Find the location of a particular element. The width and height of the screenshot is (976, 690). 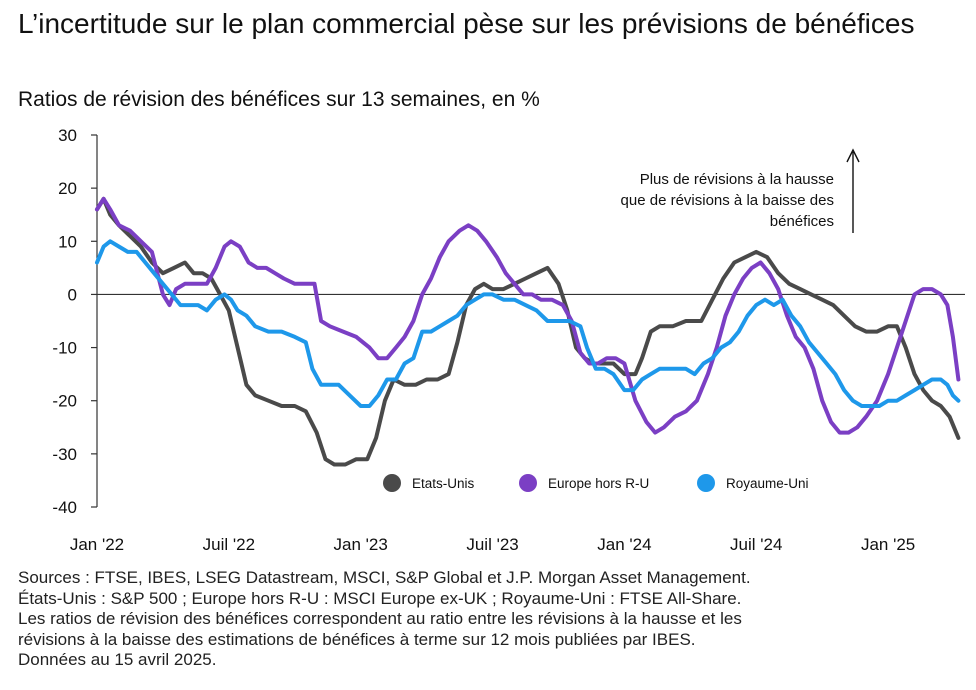

legend-label-1: Europe hors R-U is located at coordinates (598, 483).